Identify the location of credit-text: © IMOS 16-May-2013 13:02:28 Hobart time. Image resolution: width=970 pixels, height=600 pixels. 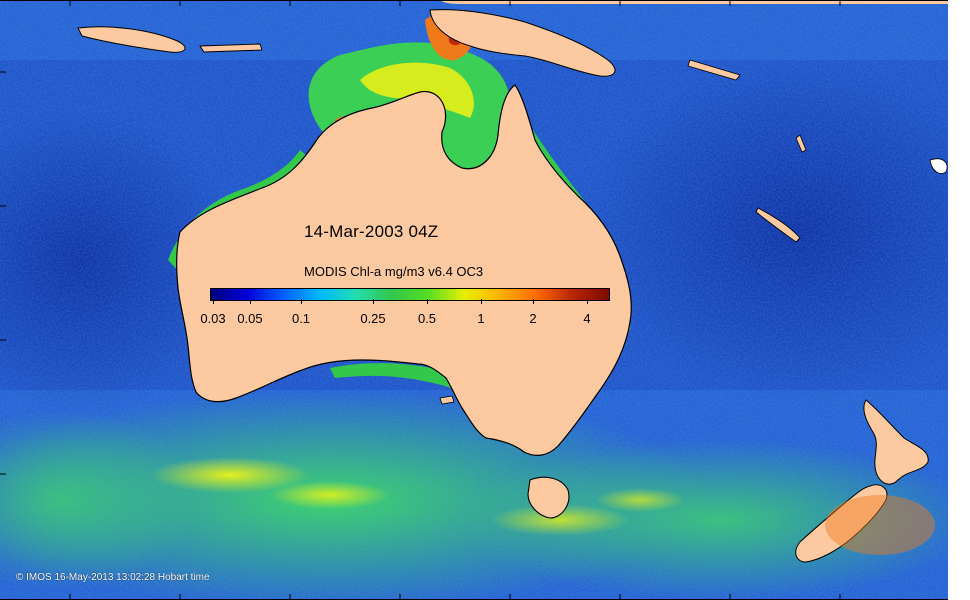
(113, 577).